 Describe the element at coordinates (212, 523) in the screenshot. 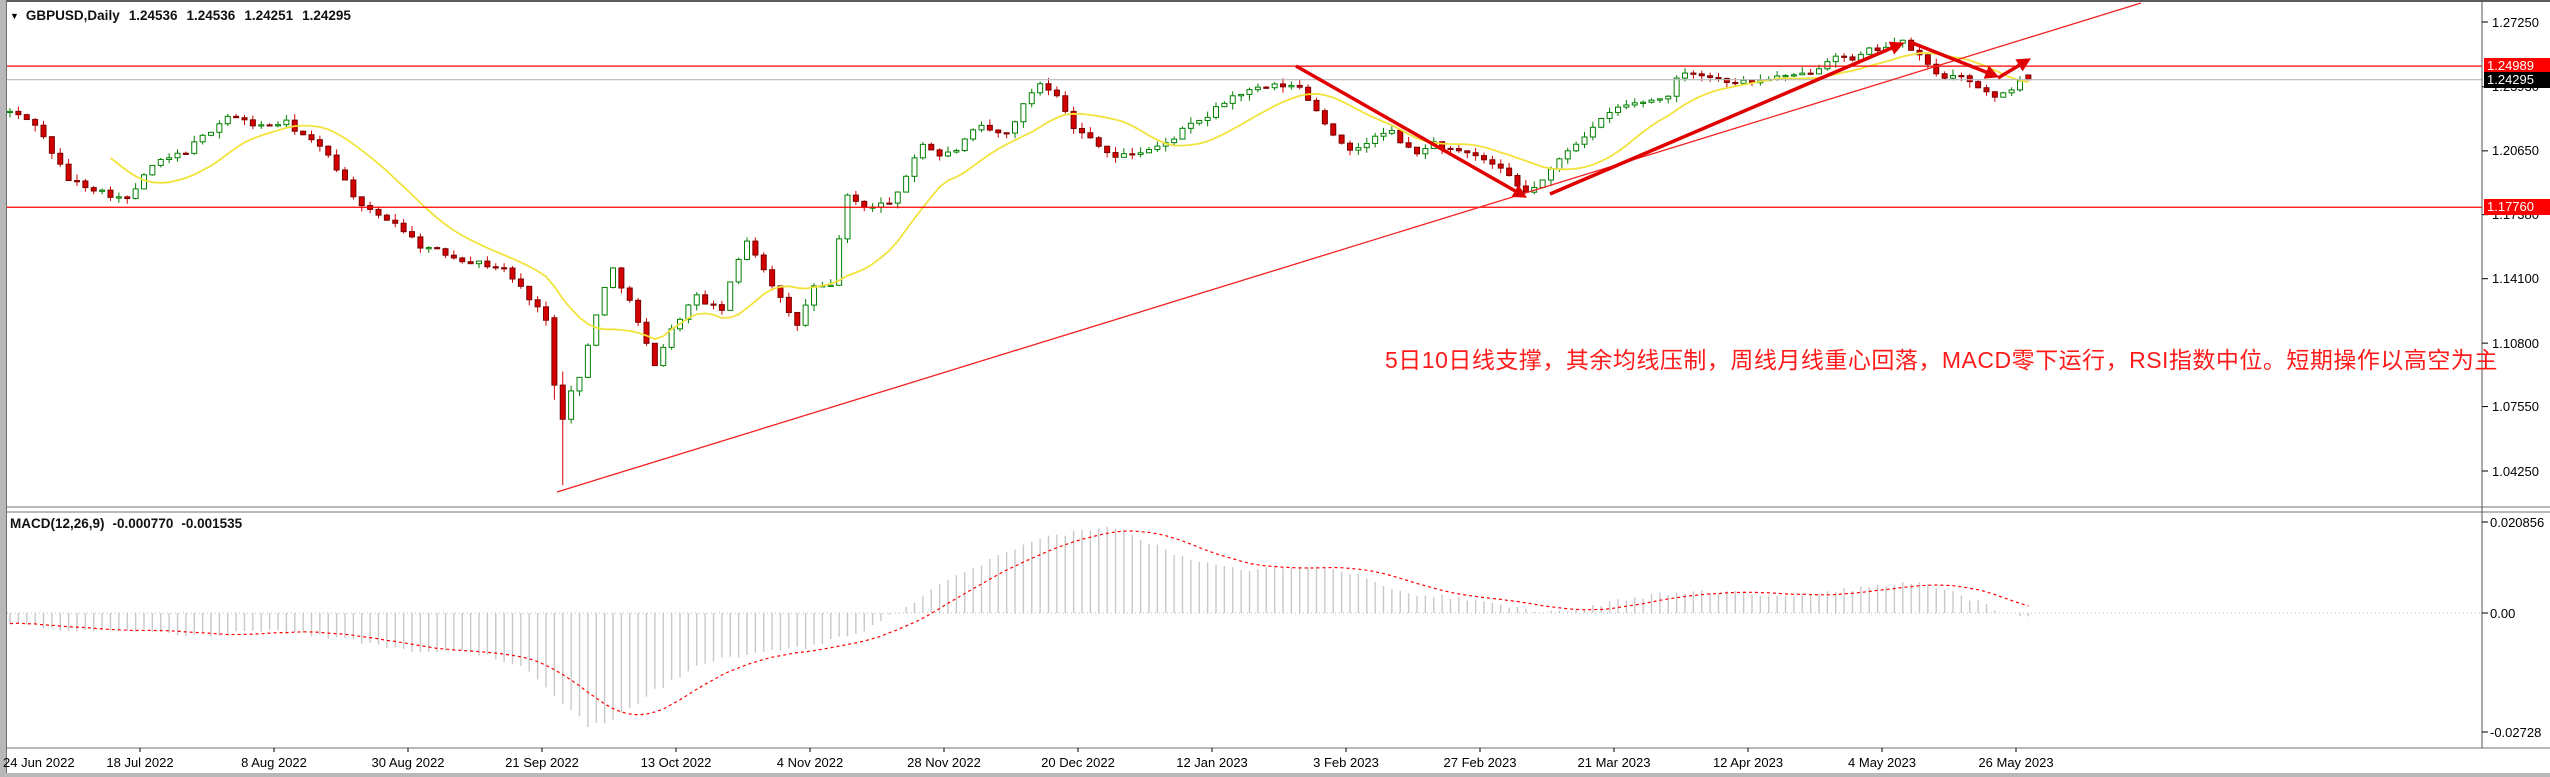

I see `macd-value-signal: -0.001535` at that location.